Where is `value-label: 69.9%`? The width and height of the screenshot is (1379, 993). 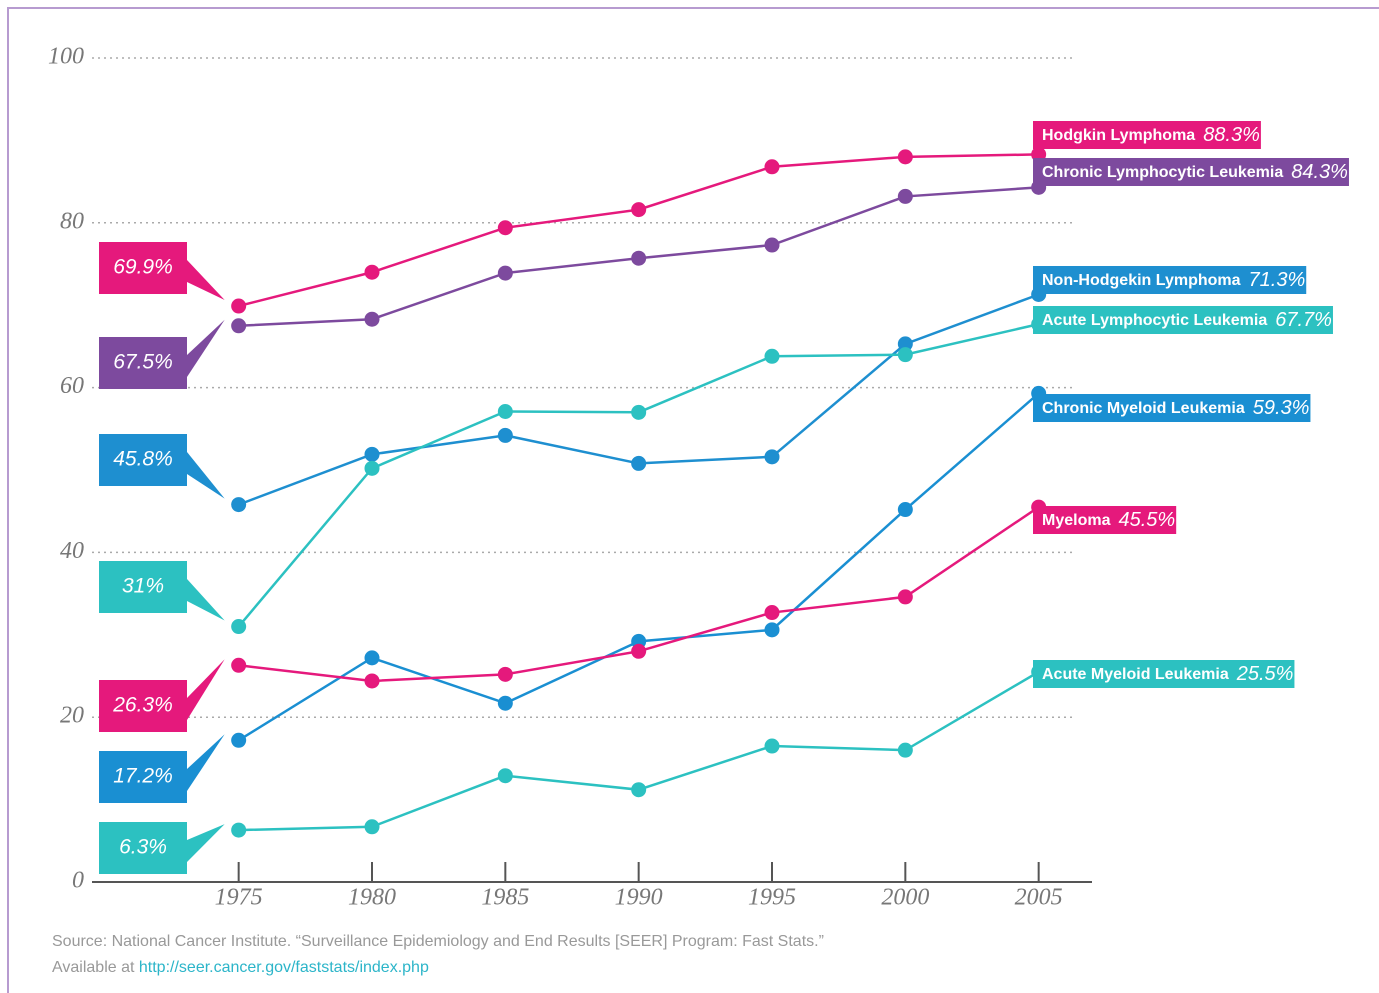 value-label: 69.9% is located at coordinates (143, 267).